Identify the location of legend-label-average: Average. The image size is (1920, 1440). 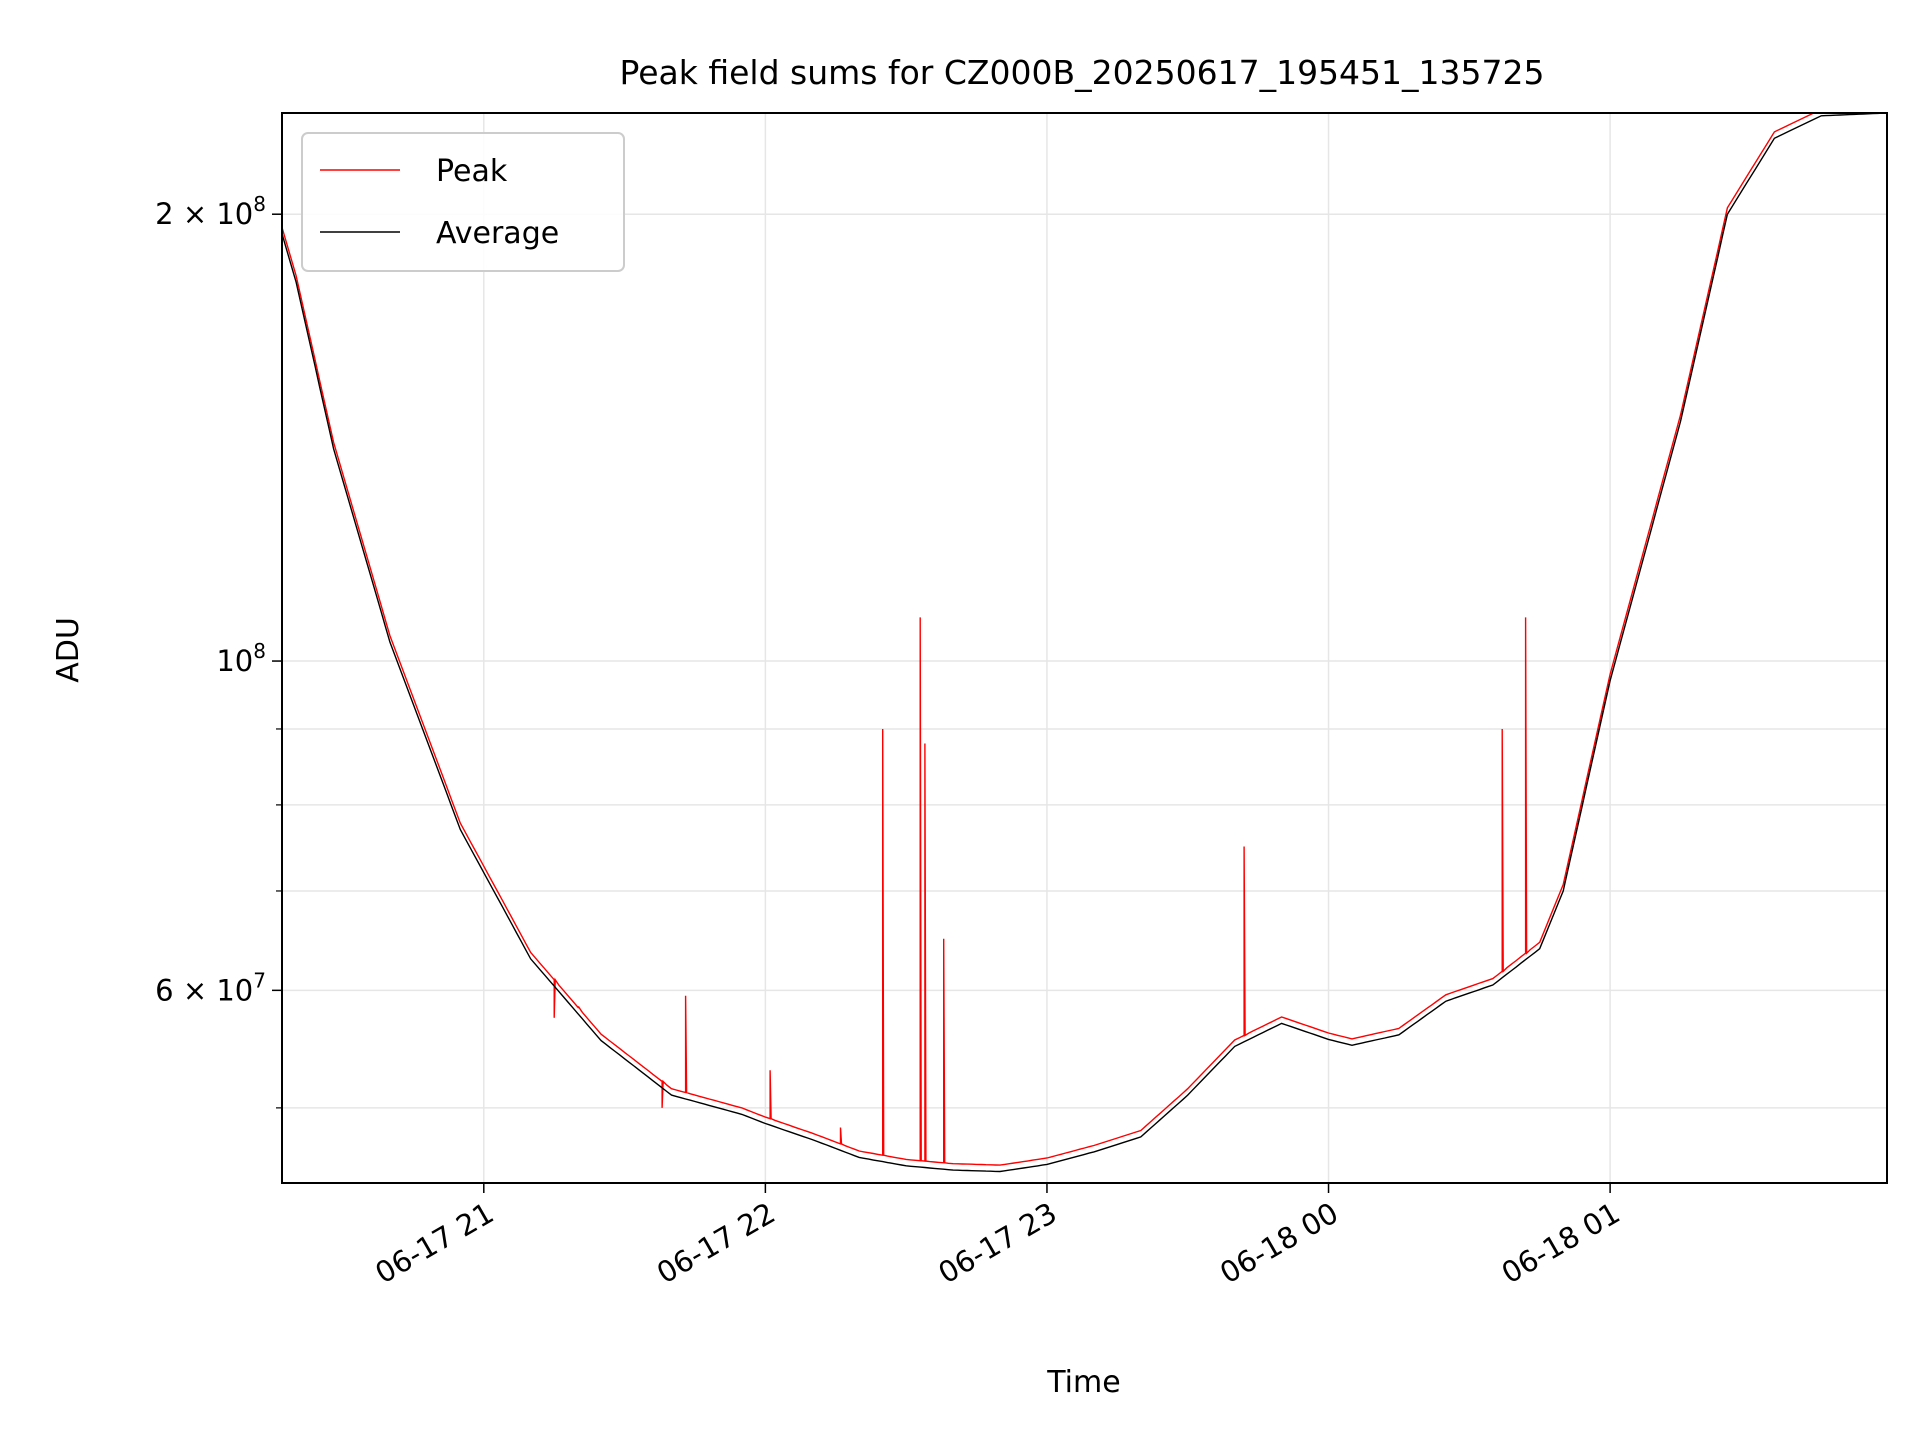
(497, 233).